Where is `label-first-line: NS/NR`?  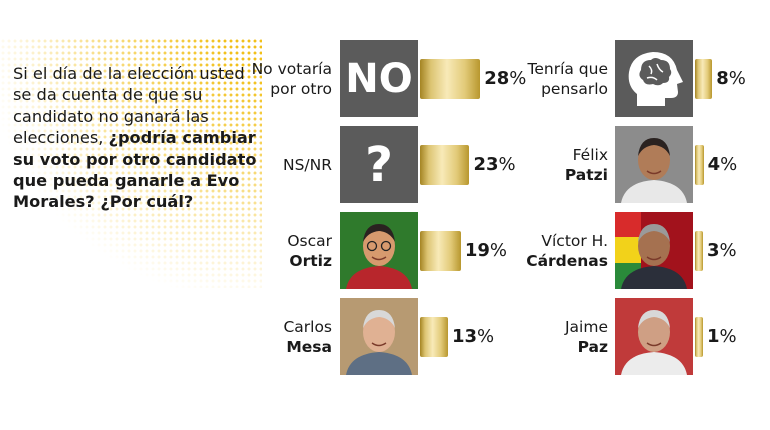 label-first-line: NS/NR is located at coordinates (307, 165).